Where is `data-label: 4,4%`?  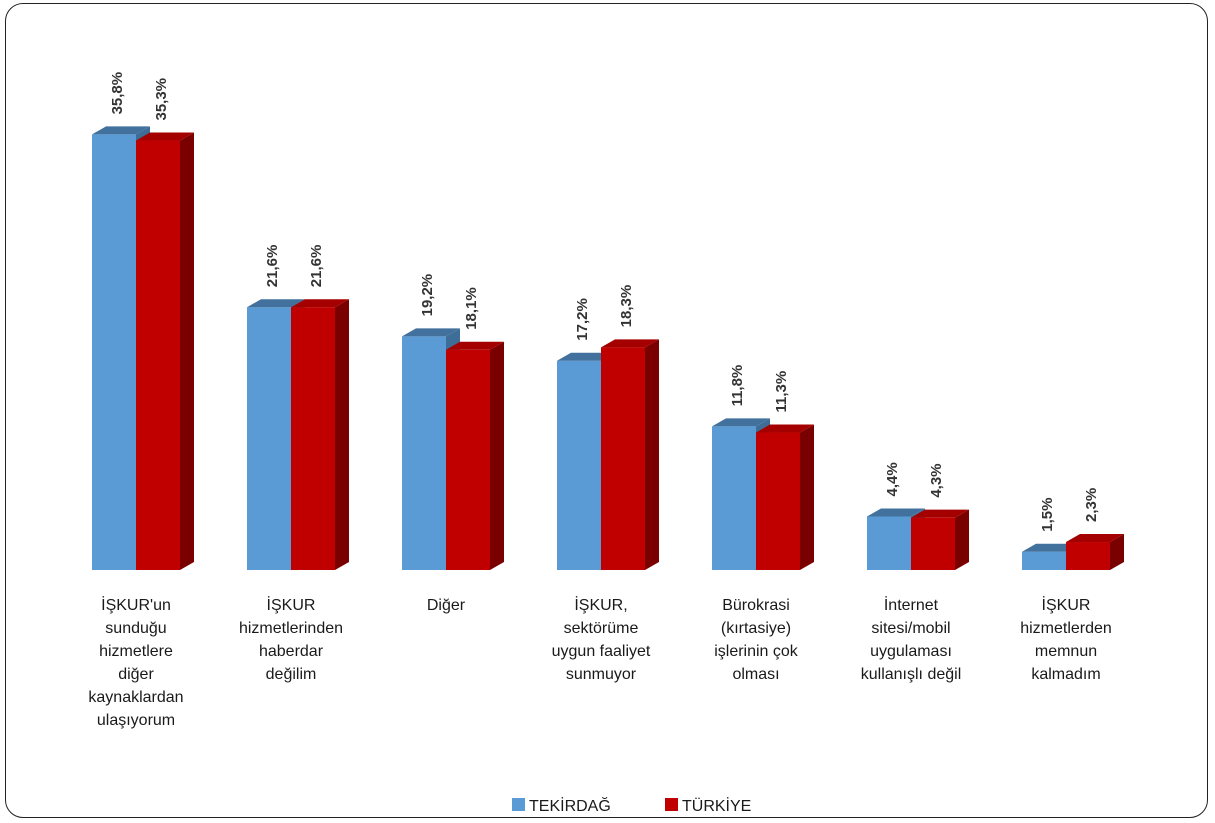
data-label: 4,4% is located at coordinates (892, 479).